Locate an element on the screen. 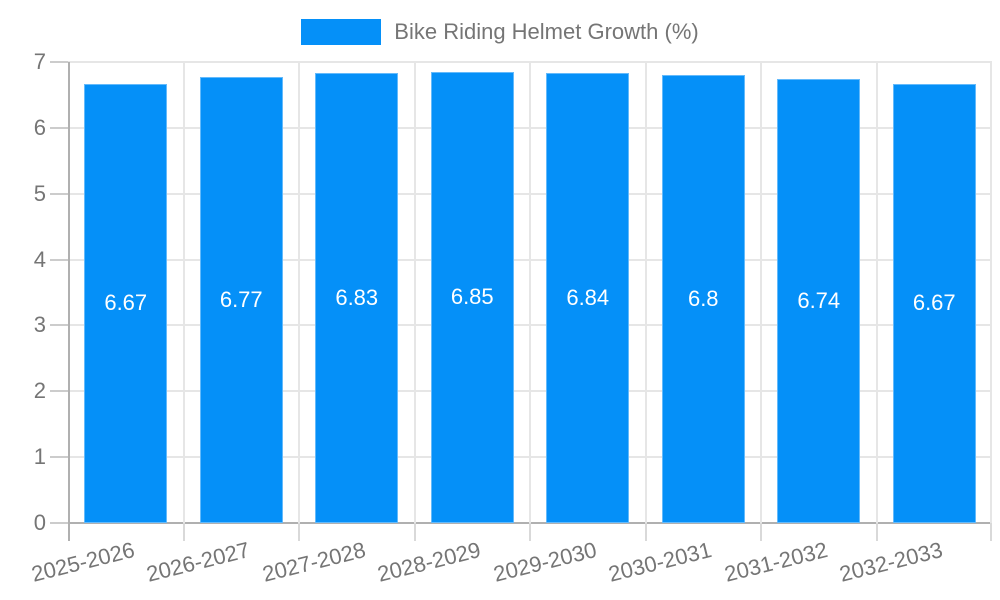 The image size is (1000, 600). legend-swatch is located at coordinates (341, 32).